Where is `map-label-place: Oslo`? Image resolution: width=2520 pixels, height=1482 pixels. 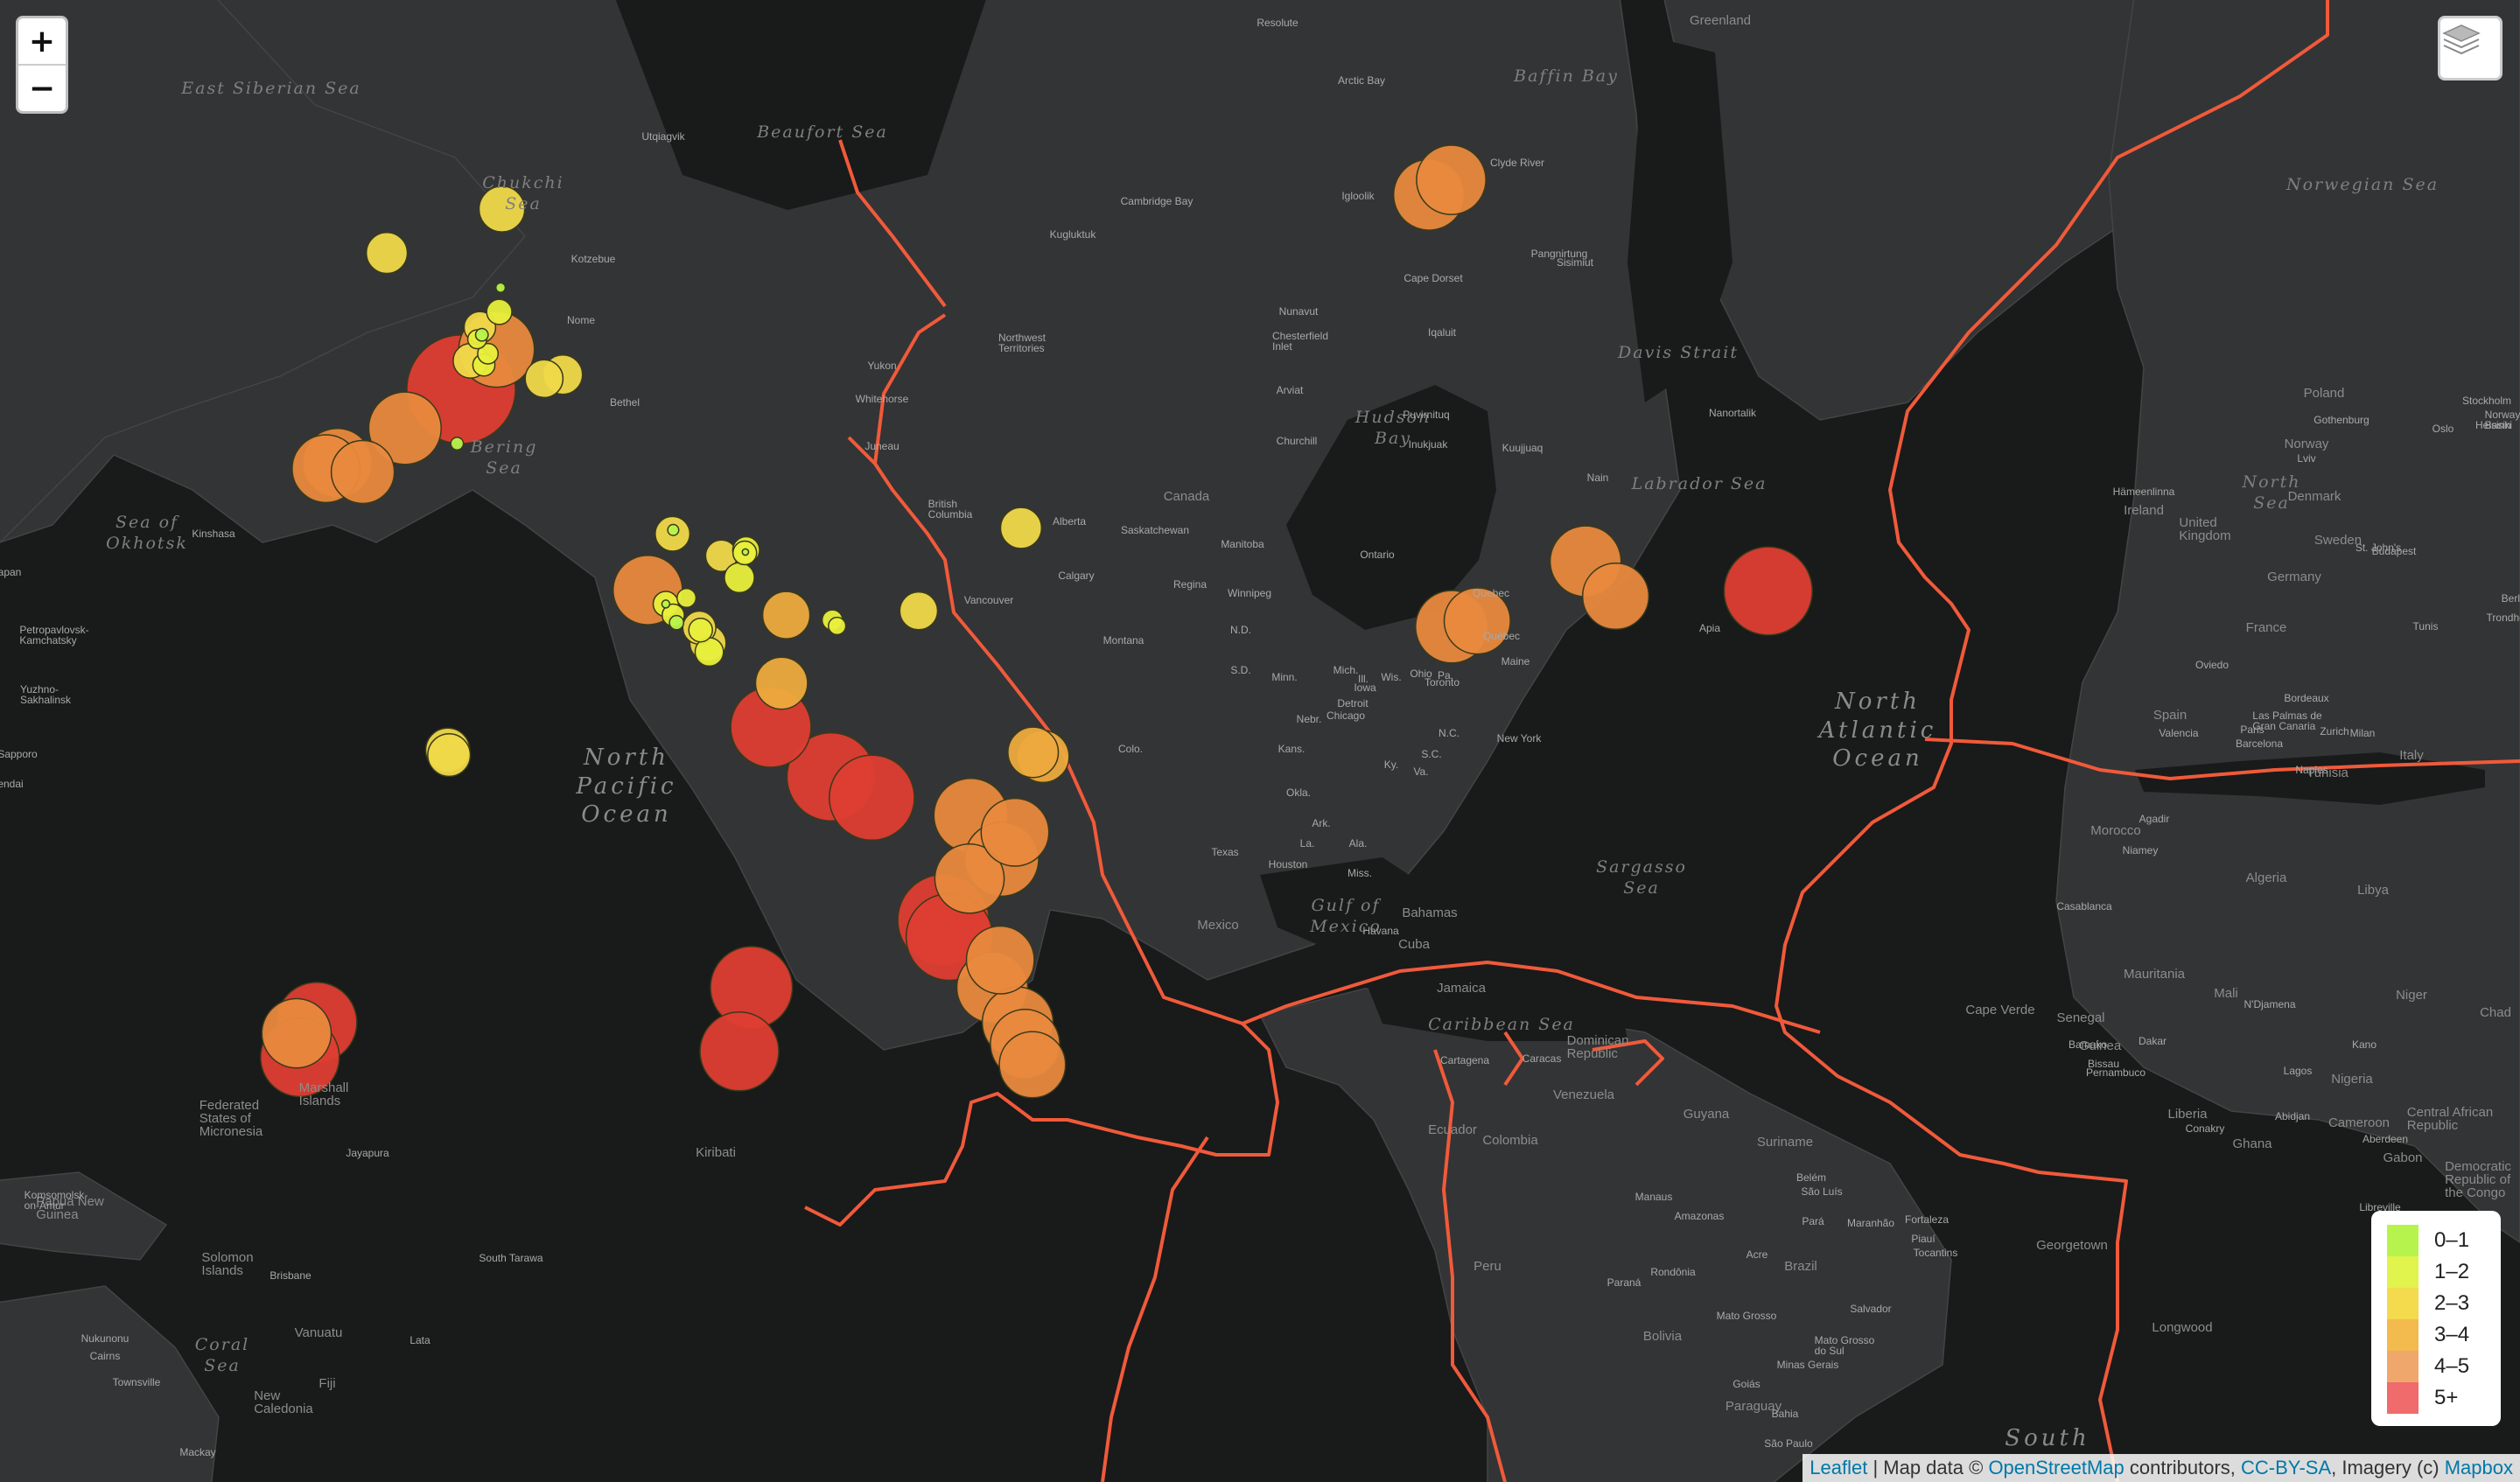
map-label-place: Oslo is located at coordinates (2443, 429).